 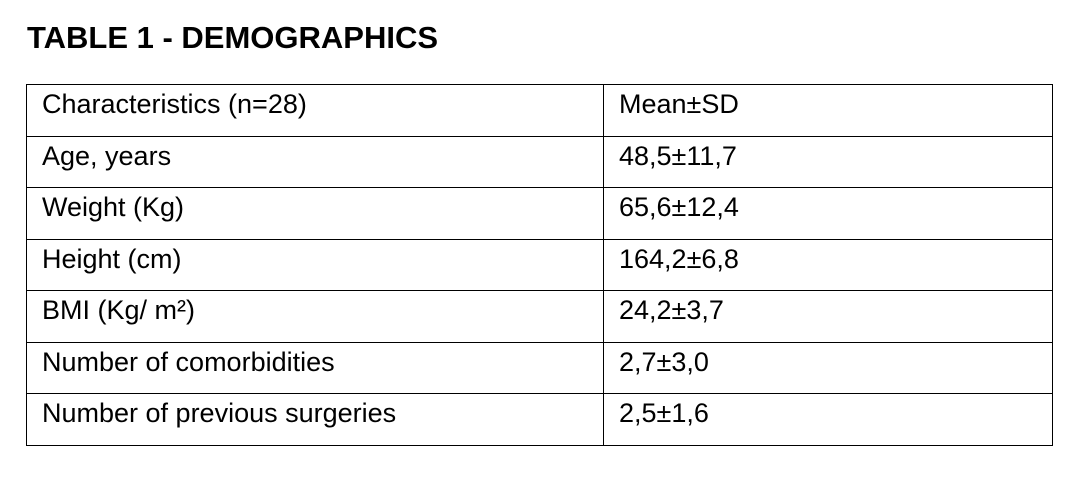 What do you see at coordinates (828, 213) in the screenshot?
I see `table-cell: 65,6±12,4` at bounding box center [828, 213].